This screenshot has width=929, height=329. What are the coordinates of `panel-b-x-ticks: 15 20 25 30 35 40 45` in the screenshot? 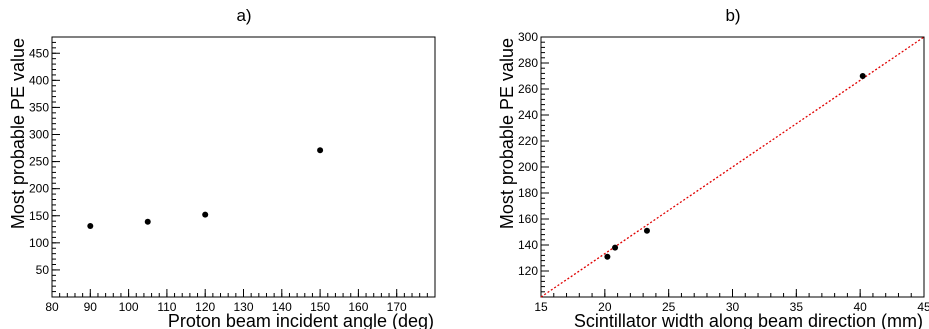 It's located at (731, 301).